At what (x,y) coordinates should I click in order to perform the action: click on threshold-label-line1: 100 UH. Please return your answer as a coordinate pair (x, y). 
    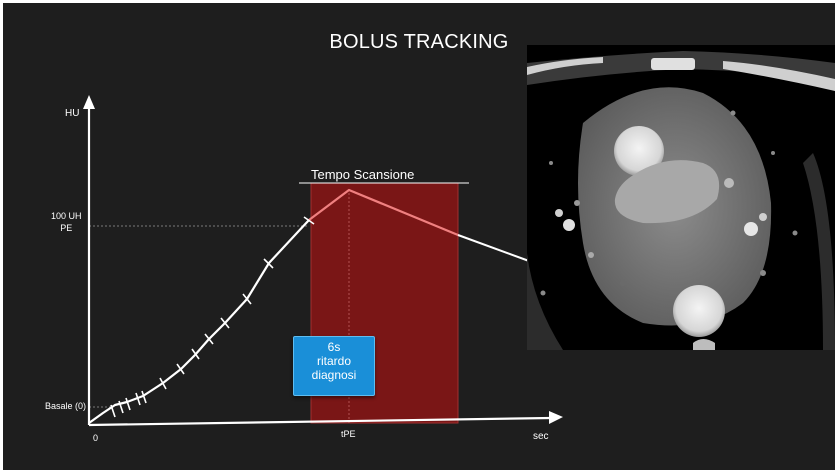
    Looking at the image, I should click on (66, 216).